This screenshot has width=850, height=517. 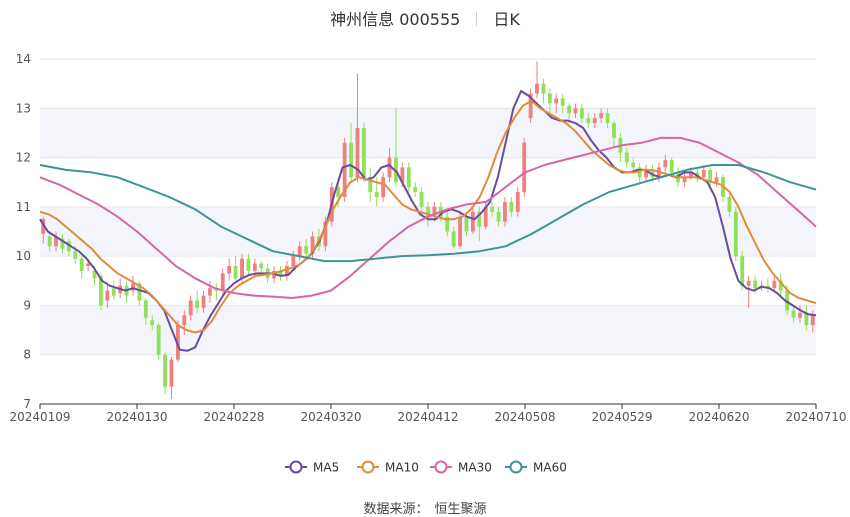 I want to click on source-line: 数据来源： 恒生聚源, so click(x=425, y=507).